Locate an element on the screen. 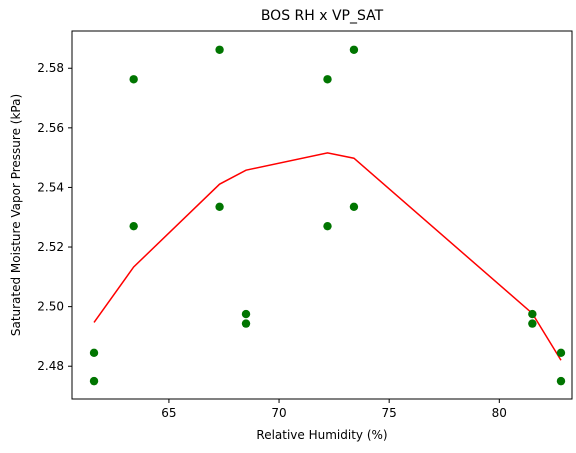  x-tick-label: 80 is located at coordinates (499, 413).